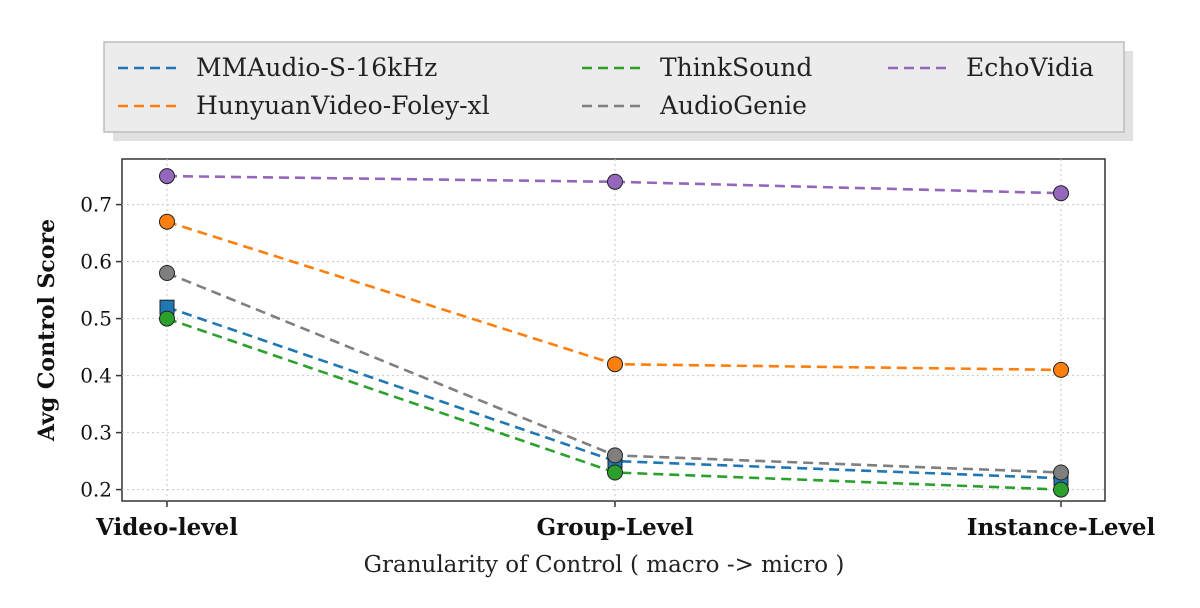  Describe the element at coordinates (96, 376) in the screenshot. I see `y-tick-label: 0.4` at that location.